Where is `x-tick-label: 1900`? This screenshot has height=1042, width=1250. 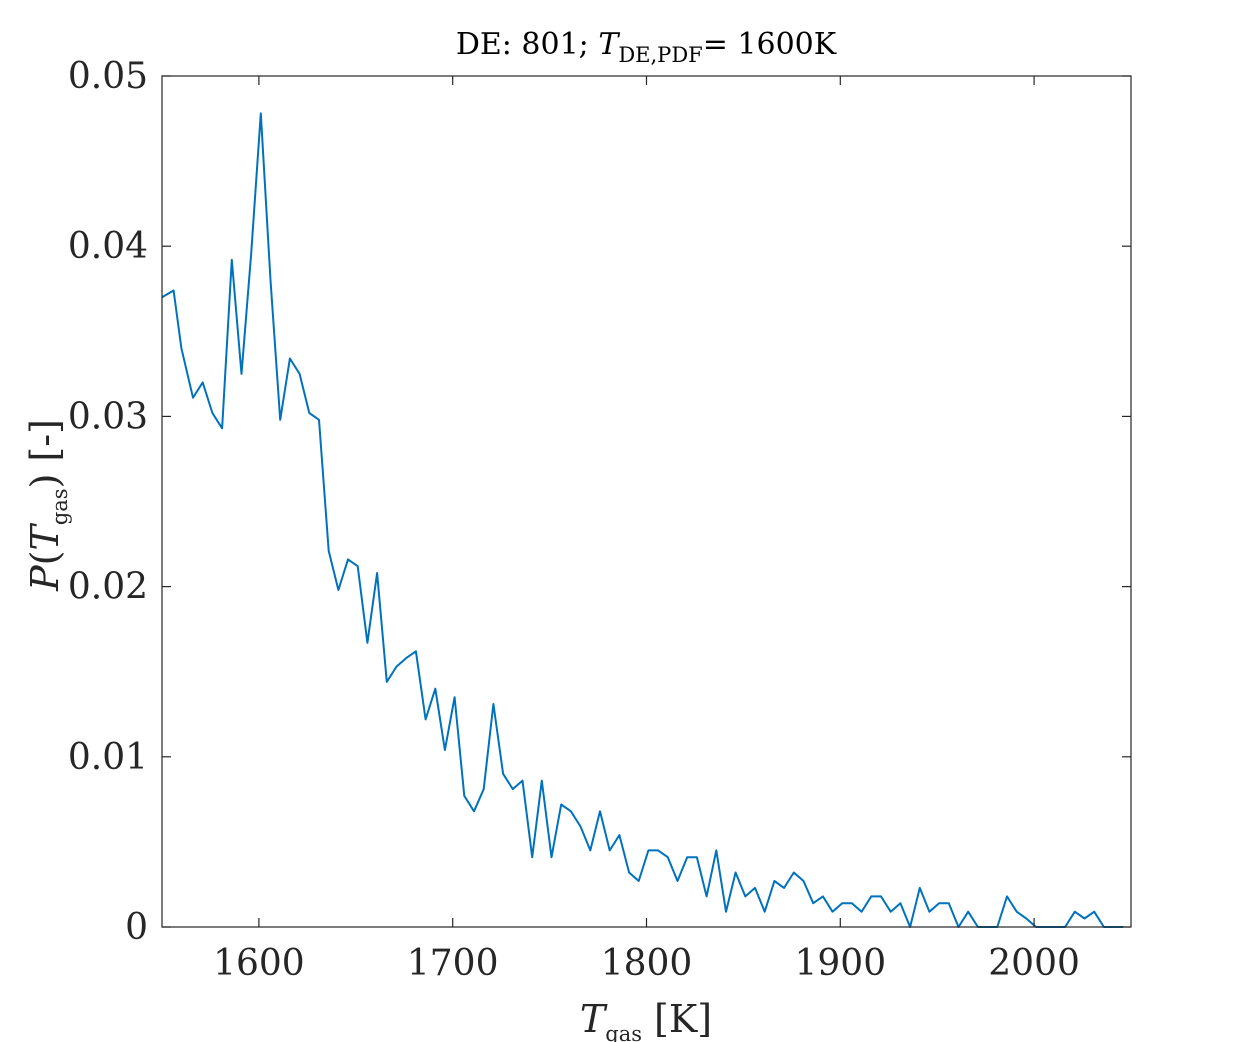 x-tick-label: 1900 is located at coordinates (840, 963).